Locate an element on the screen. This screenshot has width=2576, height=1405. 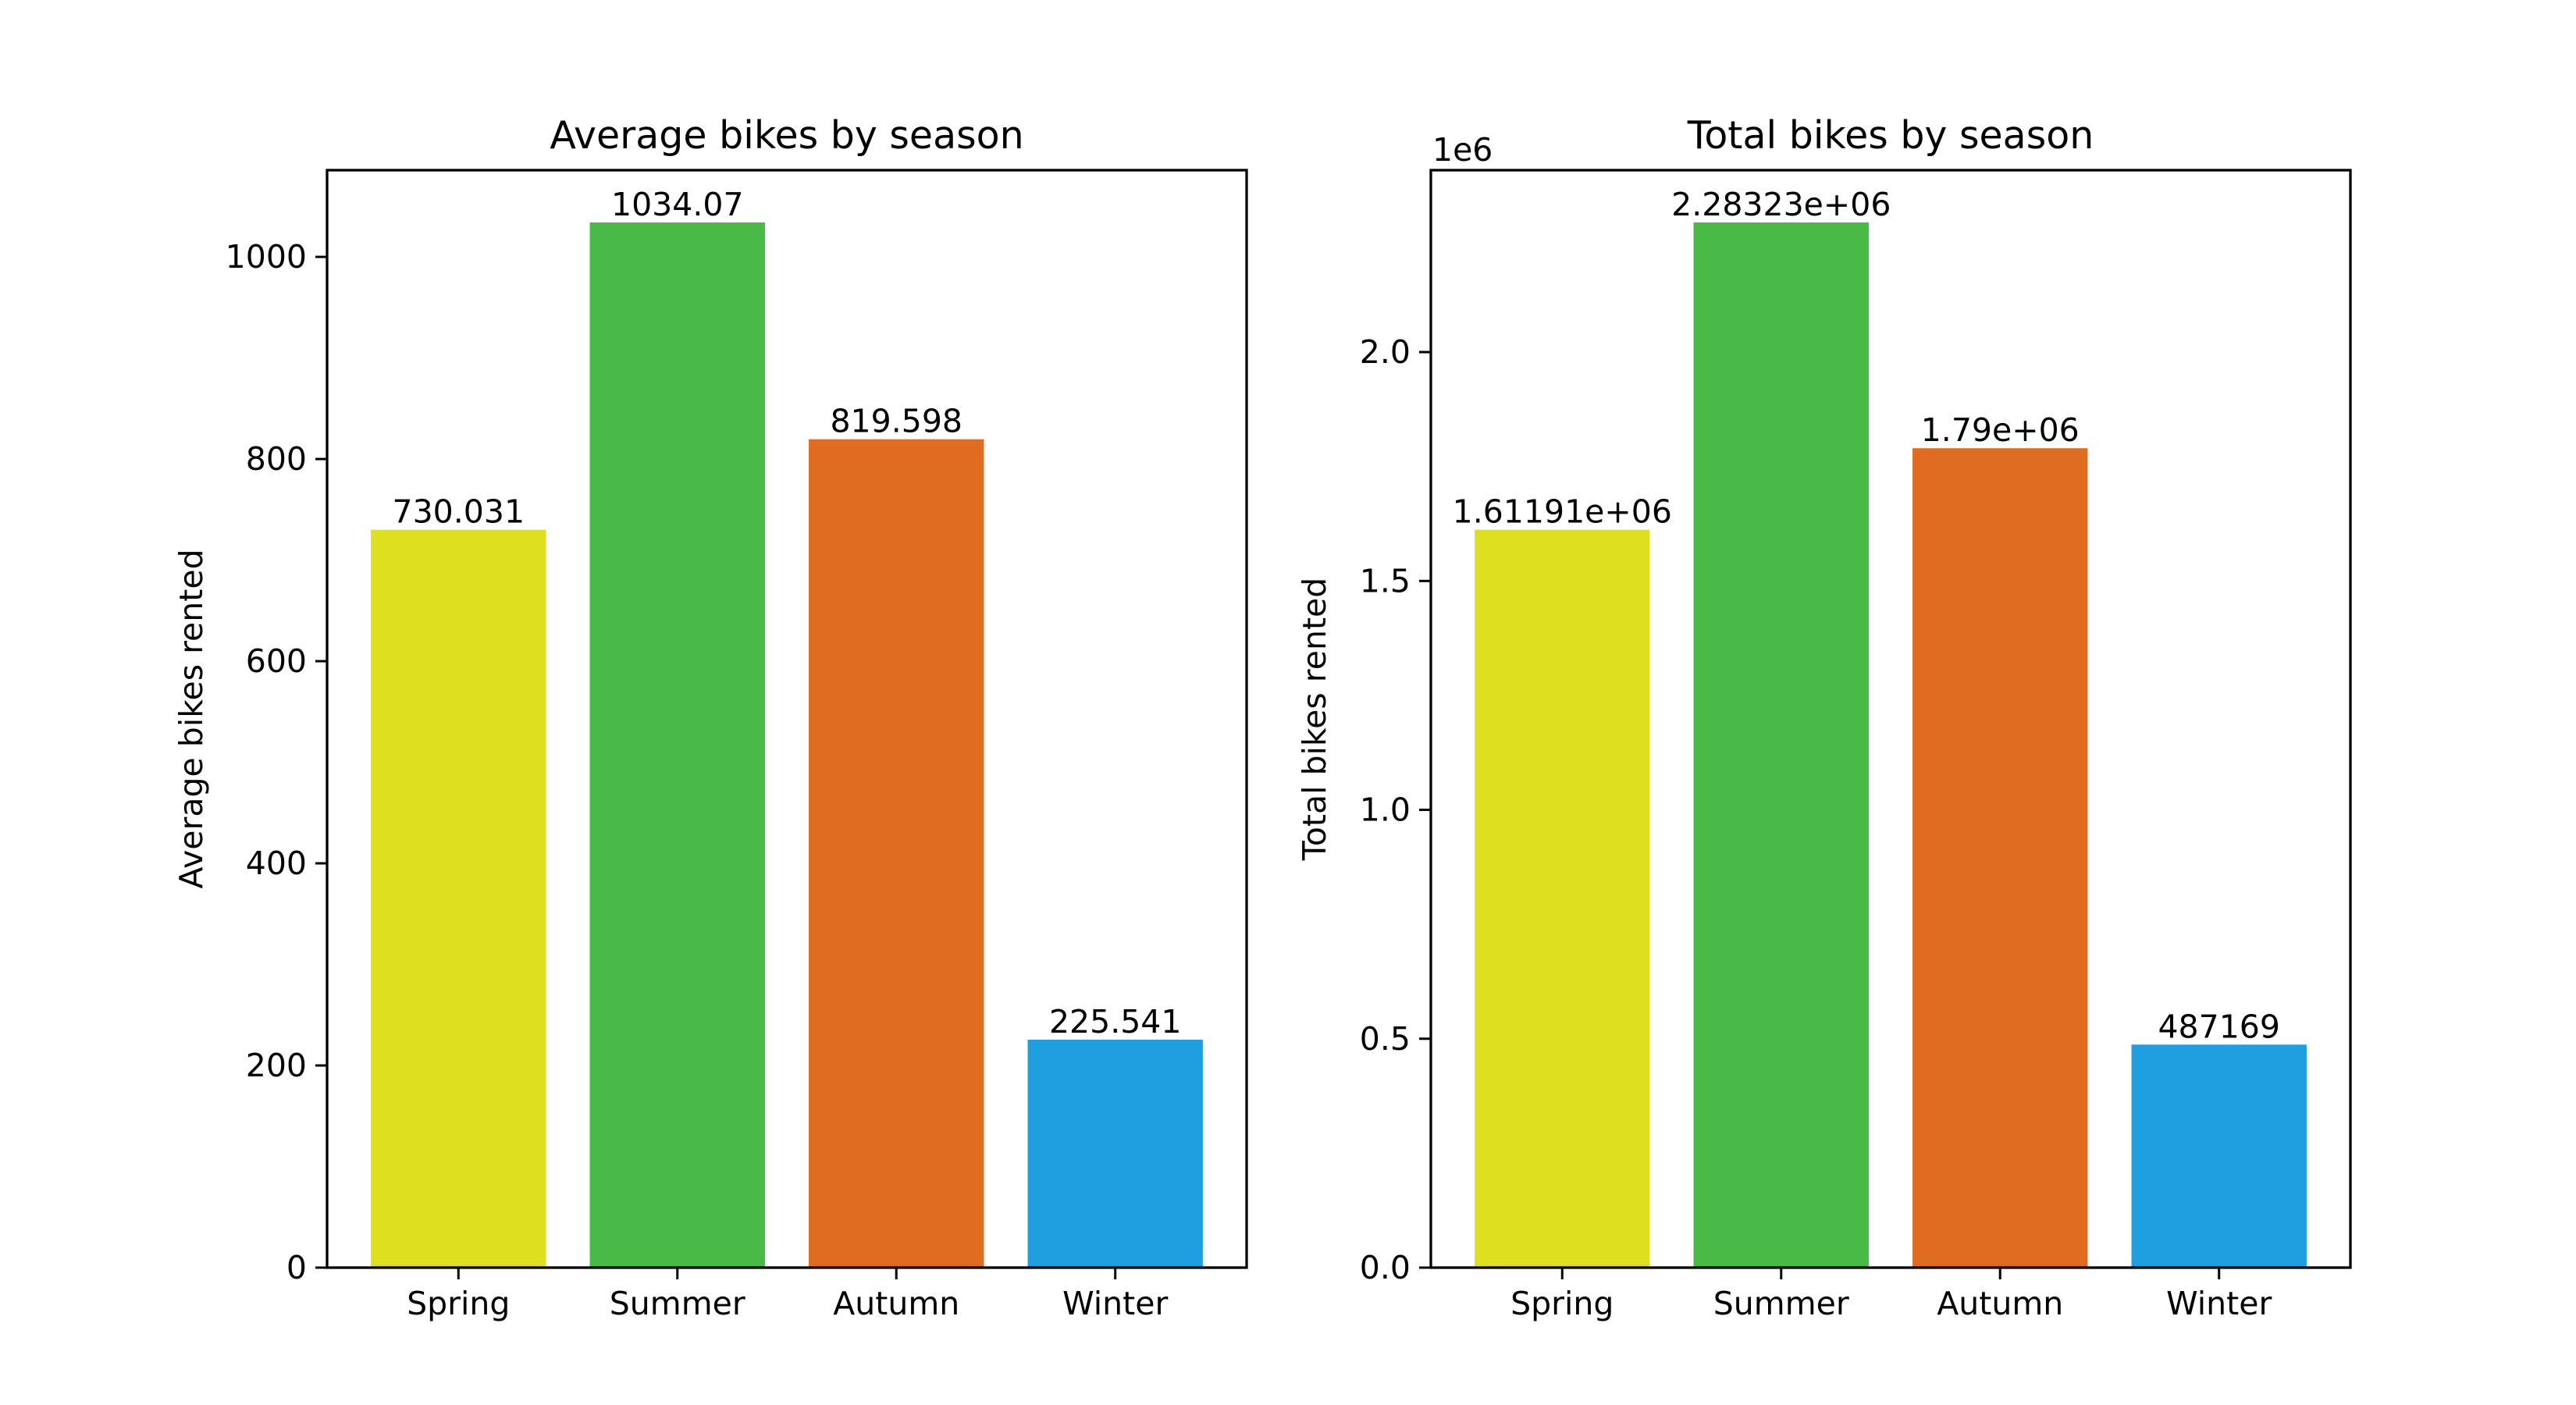
y-tick-label: 400 is located at coordinates (276, 864).